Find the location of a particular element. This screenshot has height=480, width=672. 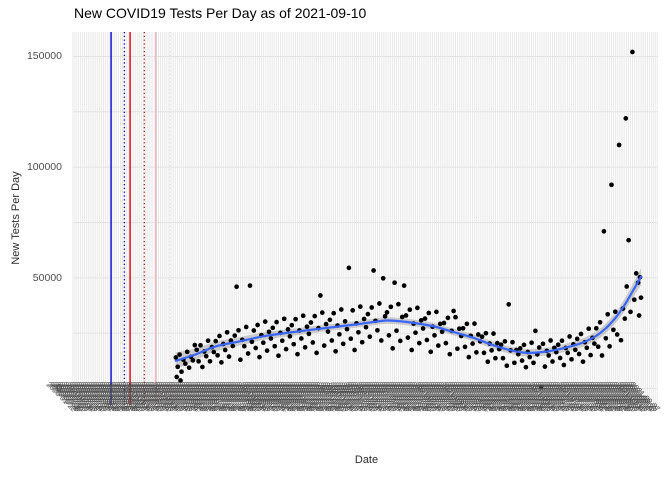

y-tick-label-50000: 50000 is located at coordinates (47, 278).